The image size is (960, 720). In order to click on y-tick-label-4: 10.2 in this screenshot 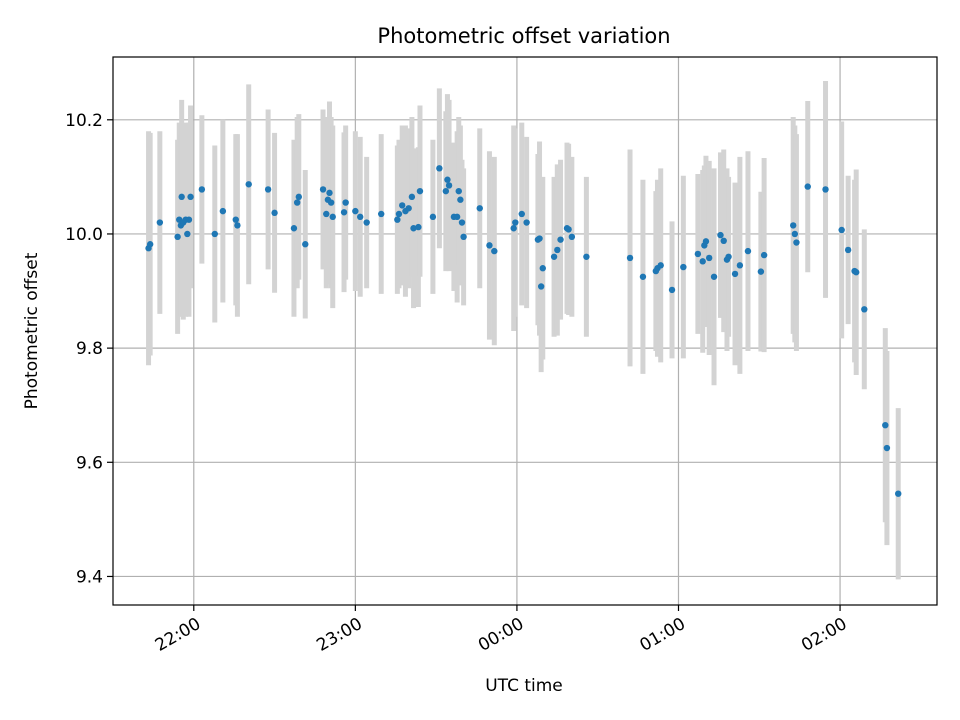, I will do `click(84, 121)`.